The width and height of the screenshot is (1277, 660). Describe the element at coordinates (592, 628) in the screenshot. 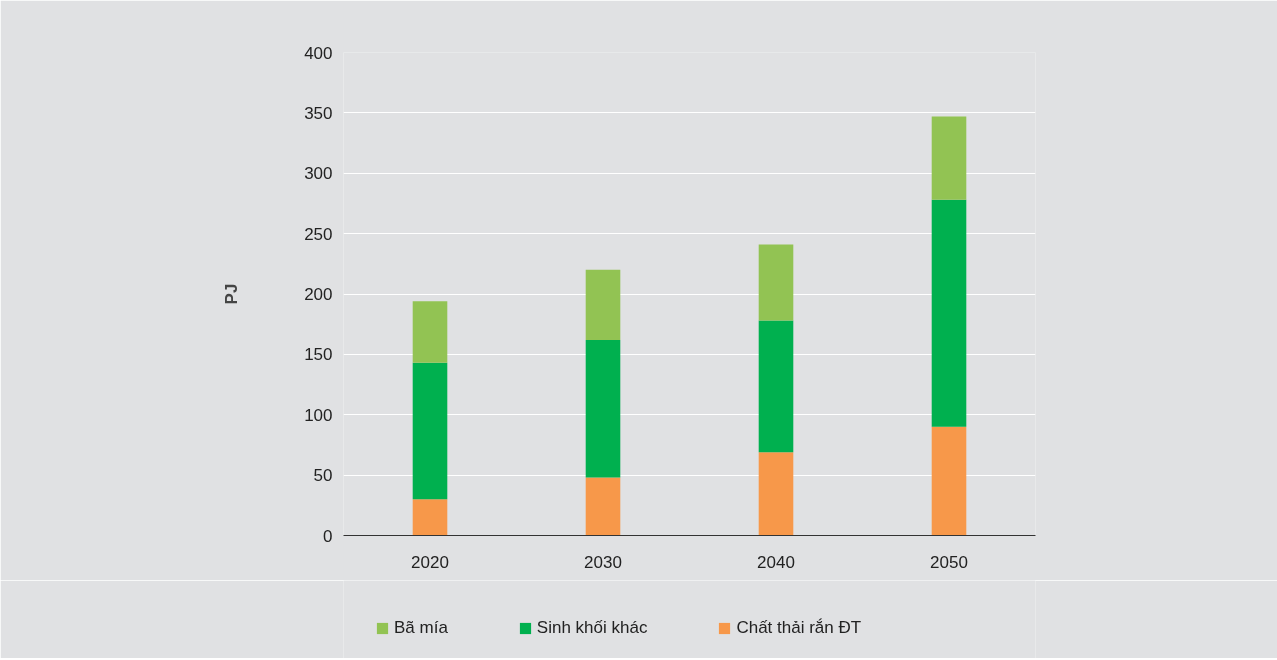

I see `legend-label: Sinh khối khác` at that location.